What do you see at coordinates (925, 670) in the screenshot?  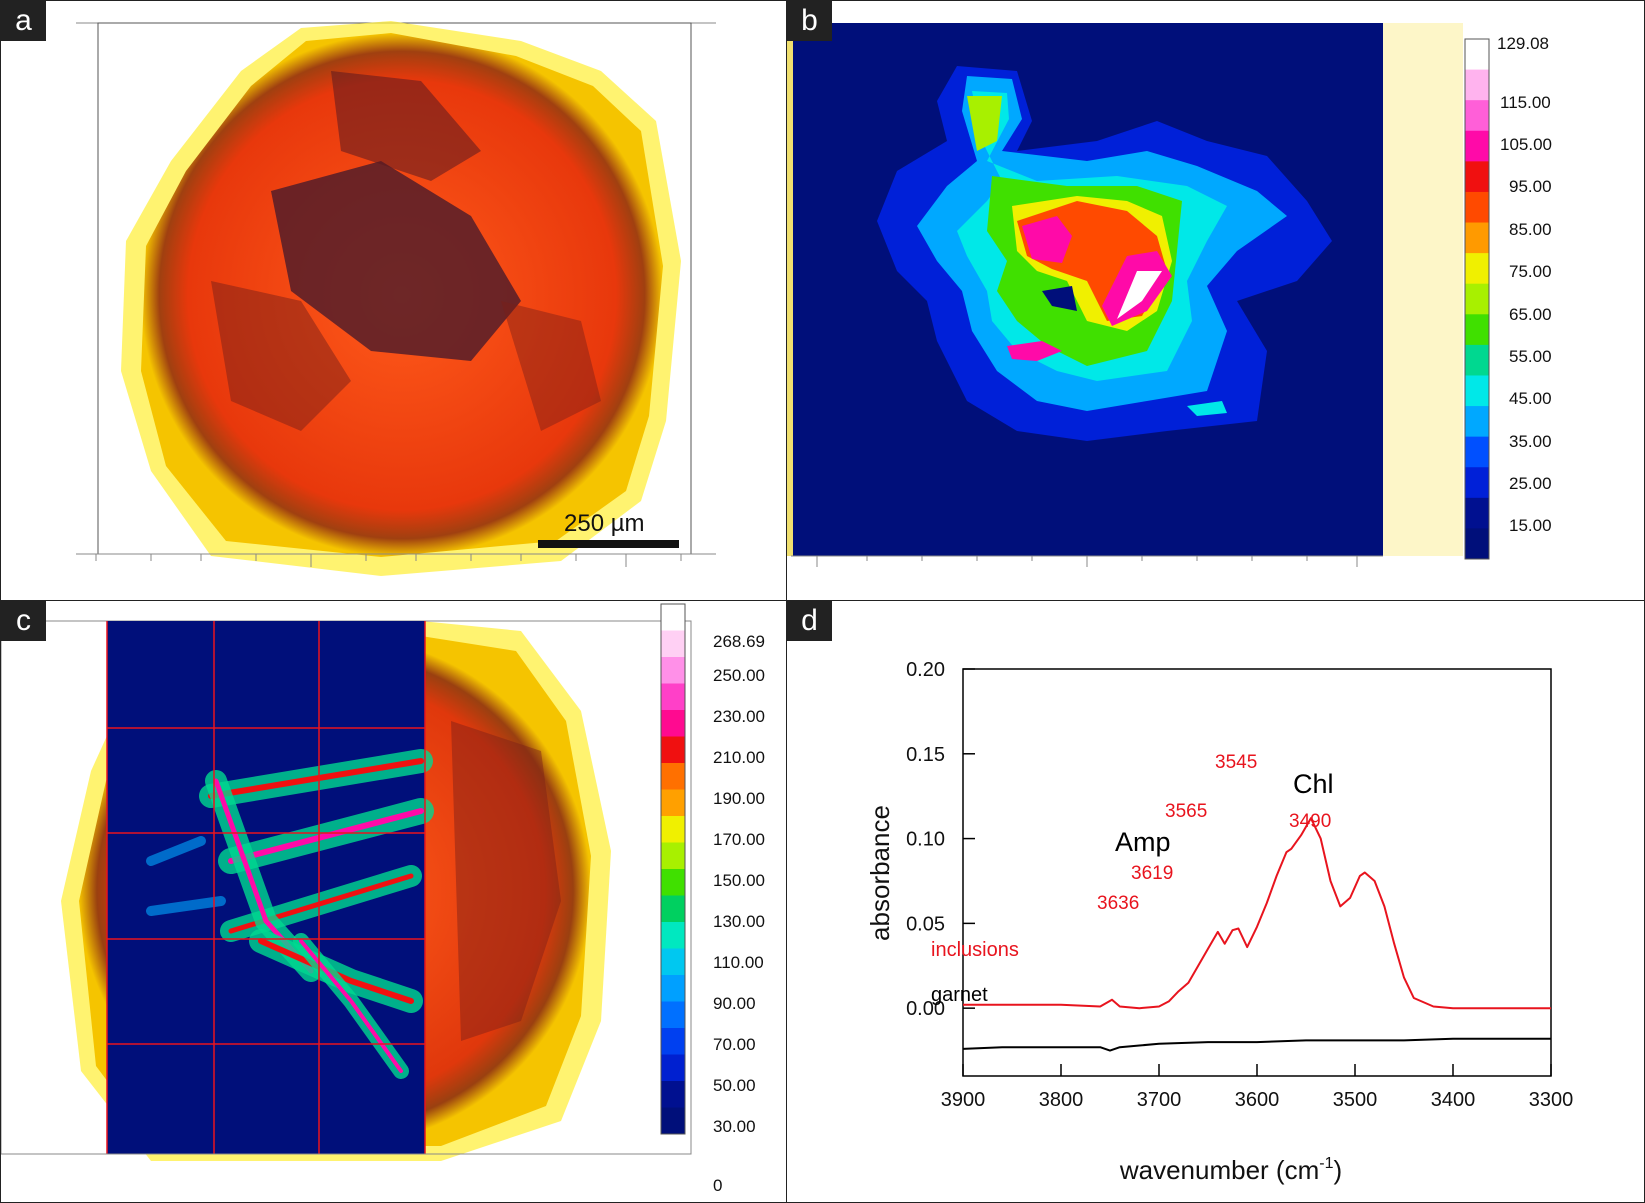 I see `y-tick-label: 0.20` at bounding box center [925, 670].